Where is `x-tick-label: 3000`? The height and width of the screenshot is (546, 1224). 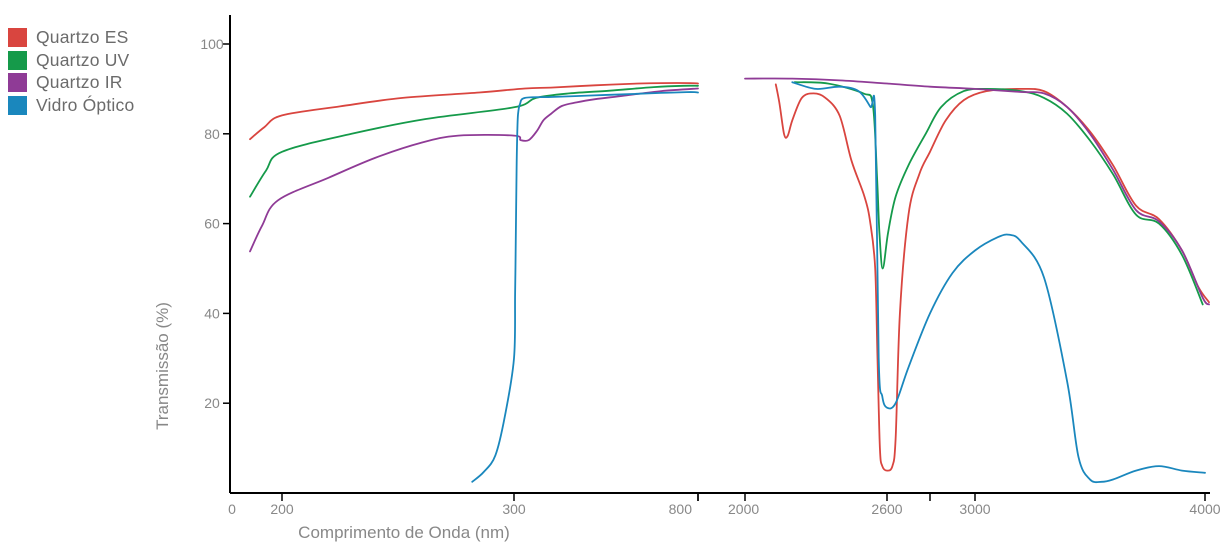
x-tick-label: 3000 is located at coordinates (974, 509).